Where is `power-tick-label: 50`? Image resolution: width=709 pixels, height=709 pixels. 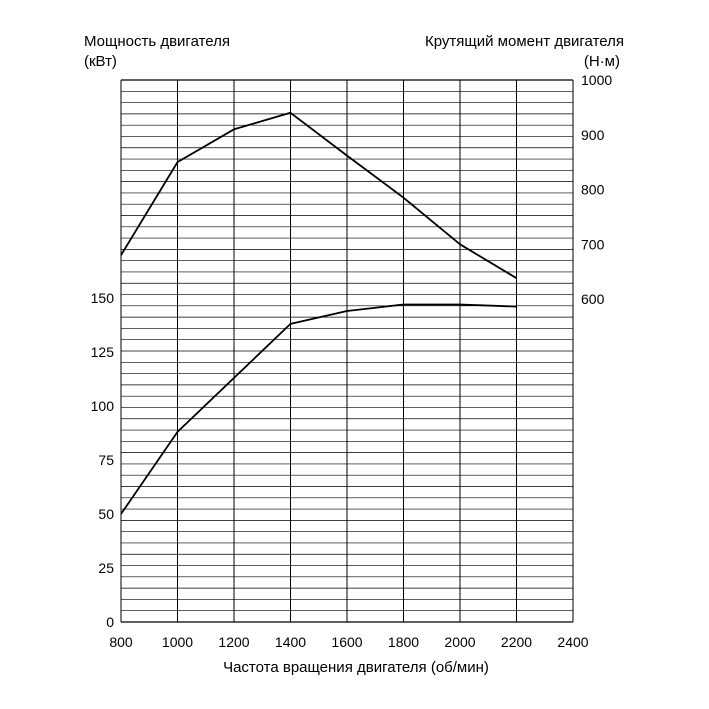 power-tick-label: 50 is located at coordinates (106, 514).